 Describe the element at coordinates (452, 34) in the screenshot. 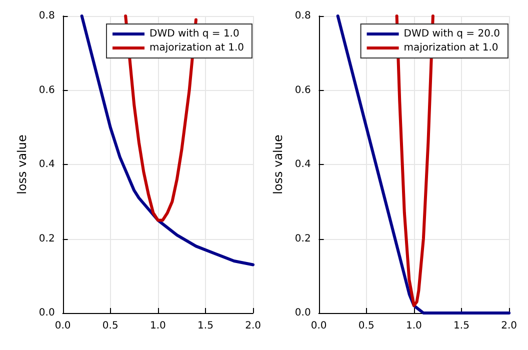

I see `legend-label: DWD with q = 20.0` at that location.